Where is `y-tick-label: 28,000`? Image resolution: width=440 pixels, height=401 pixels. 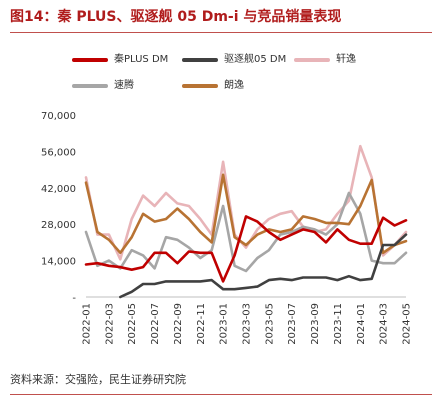
y-tick-label: 28,000 is located at coordinates (58, 225).